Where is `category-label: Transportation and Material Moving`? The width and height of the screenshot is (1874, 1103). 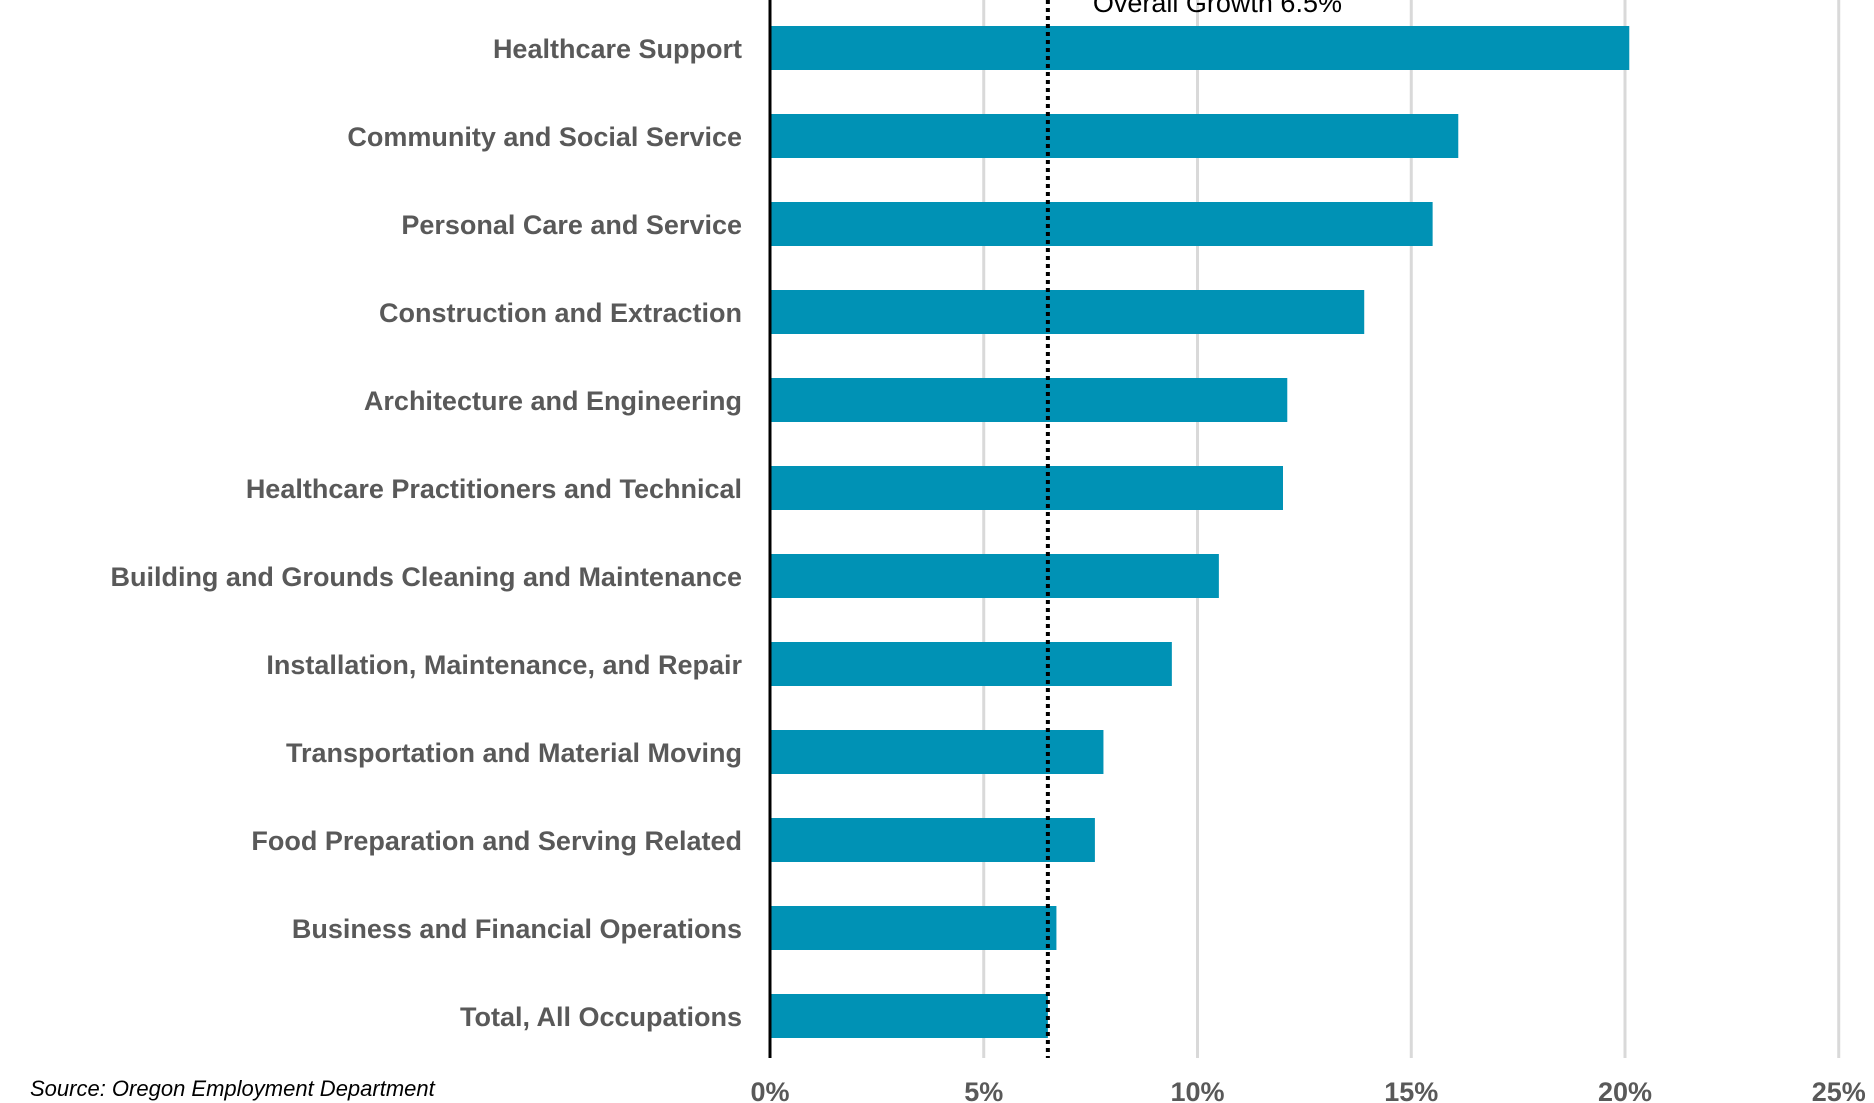 category-label: Transportation and Material Moving is located at coordinates (514, 753).